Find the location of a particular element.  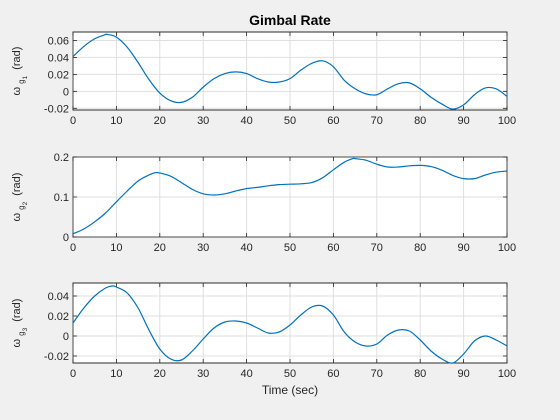

y-label-subsubscript: 2 is located at coordinates (25, 203).